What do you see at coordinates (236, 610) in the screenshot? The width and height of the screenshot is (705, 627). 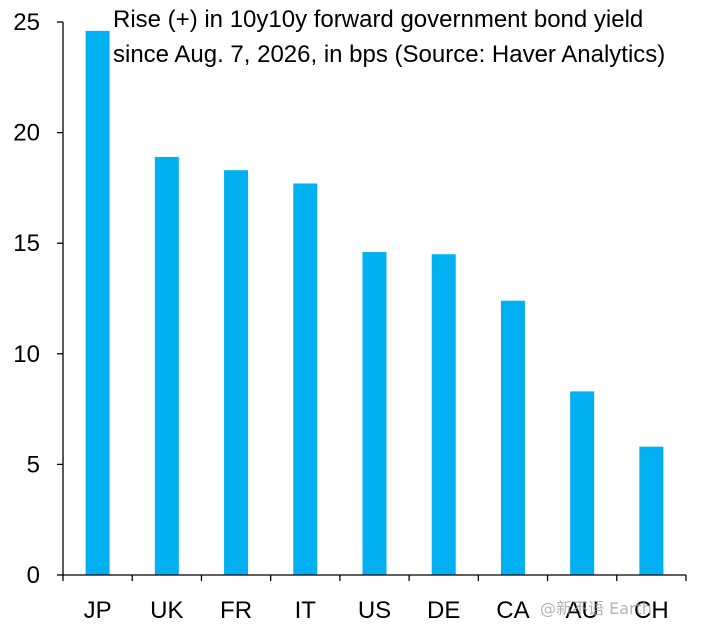 I see `x-tick-label-fr: FR` at bounding box center [236, 610].